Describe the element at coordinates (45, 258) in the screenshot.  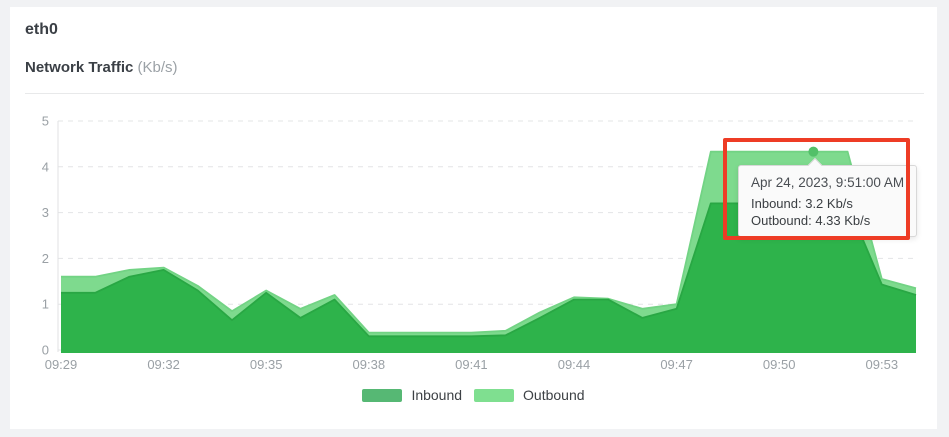
I see `y-axis-tick-2: 2` at that location.